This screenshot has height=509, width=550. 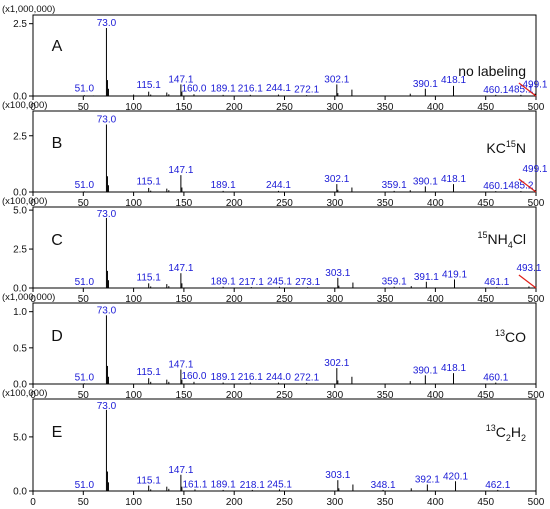 What do you see at coordinates (307, 282) in the screenshot?
I see `peak-label: 273.1` at bounding box center [307, 282].